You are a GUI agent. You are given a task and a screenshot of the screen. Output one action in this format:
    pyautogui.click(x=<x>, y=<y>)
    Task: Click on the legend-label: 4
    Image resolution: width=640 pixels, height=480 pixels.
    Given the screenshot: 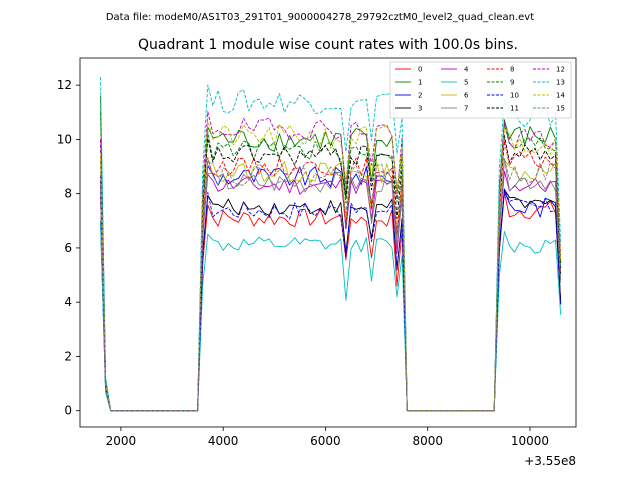 What is the action you would take?
    pyautogui.click(x=466, y=70)
    